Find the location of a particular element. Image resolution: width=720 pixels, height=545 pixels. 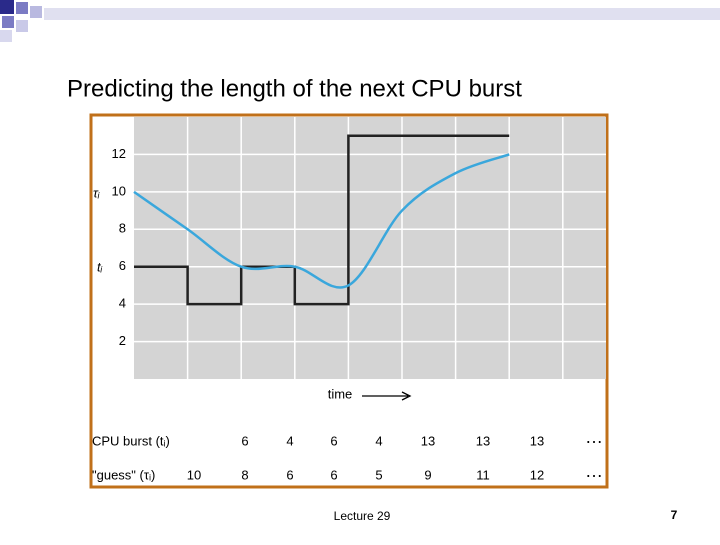

y-tick-label: 12 is located at coordinates (119, 153).